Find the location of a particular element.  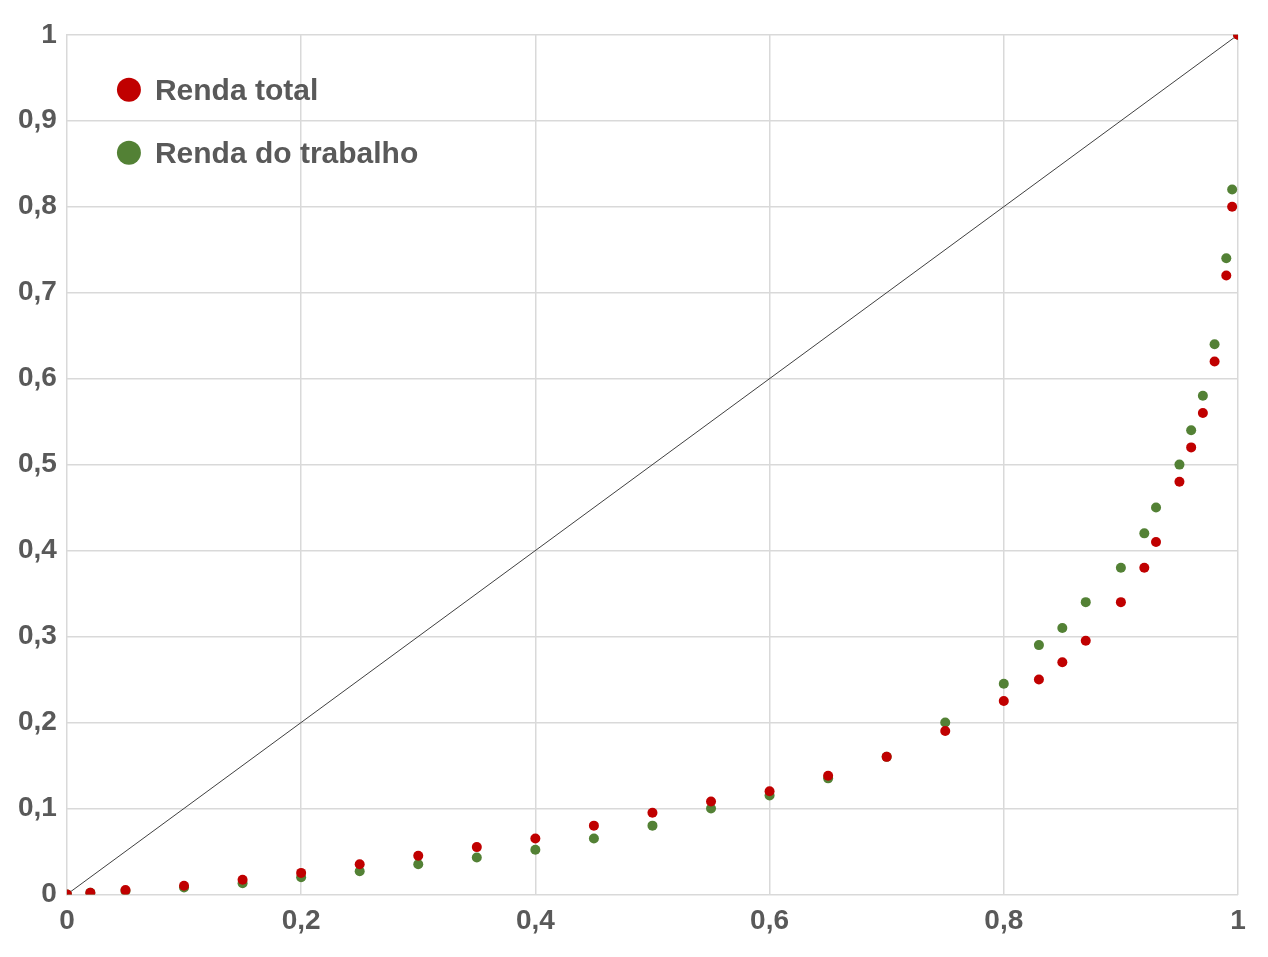

y-tick-label: 0,9 is located at coordinates (37, 119).